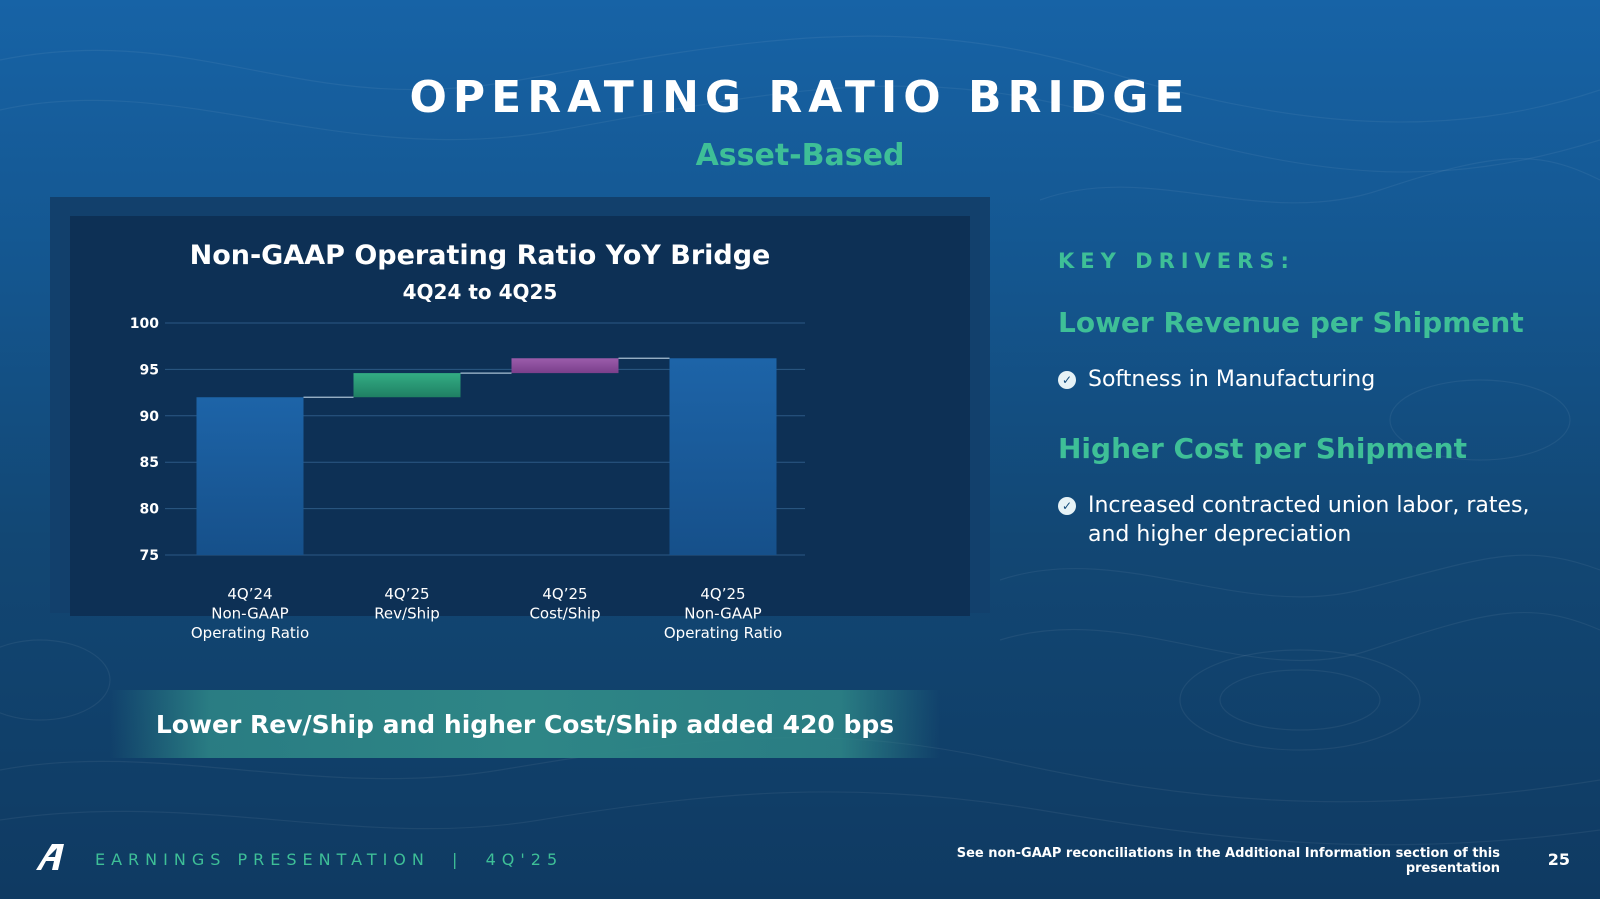 The width and height of the screenshot is (1600, 899). Describe the element at coordinates (249, 594) in the screenshot. I see `x-category-label: 4Q’24` at that location.